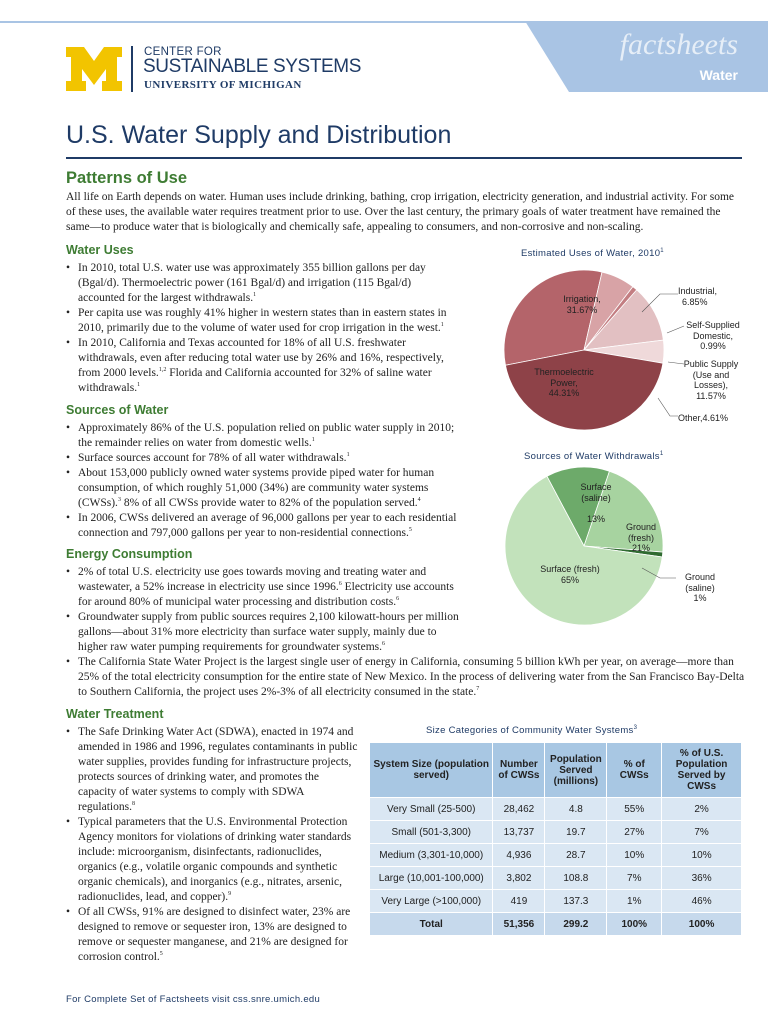 Image resolution: width=768 pixels, height=1024 pixels. What do you see at coordinates (431, 770) in the screenshot?
I see `column-header: System Size (population served)` at bounding box center [431, 770].